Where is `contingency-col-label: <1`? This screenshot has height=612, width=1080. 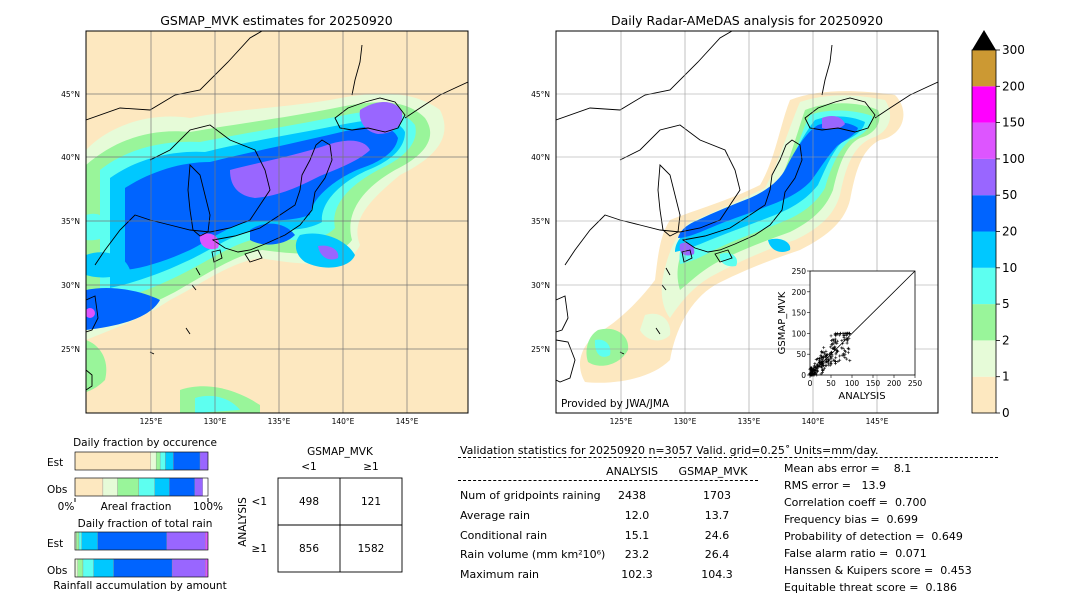 contingency-col-label: <1 is located at coordinates (309, 467).